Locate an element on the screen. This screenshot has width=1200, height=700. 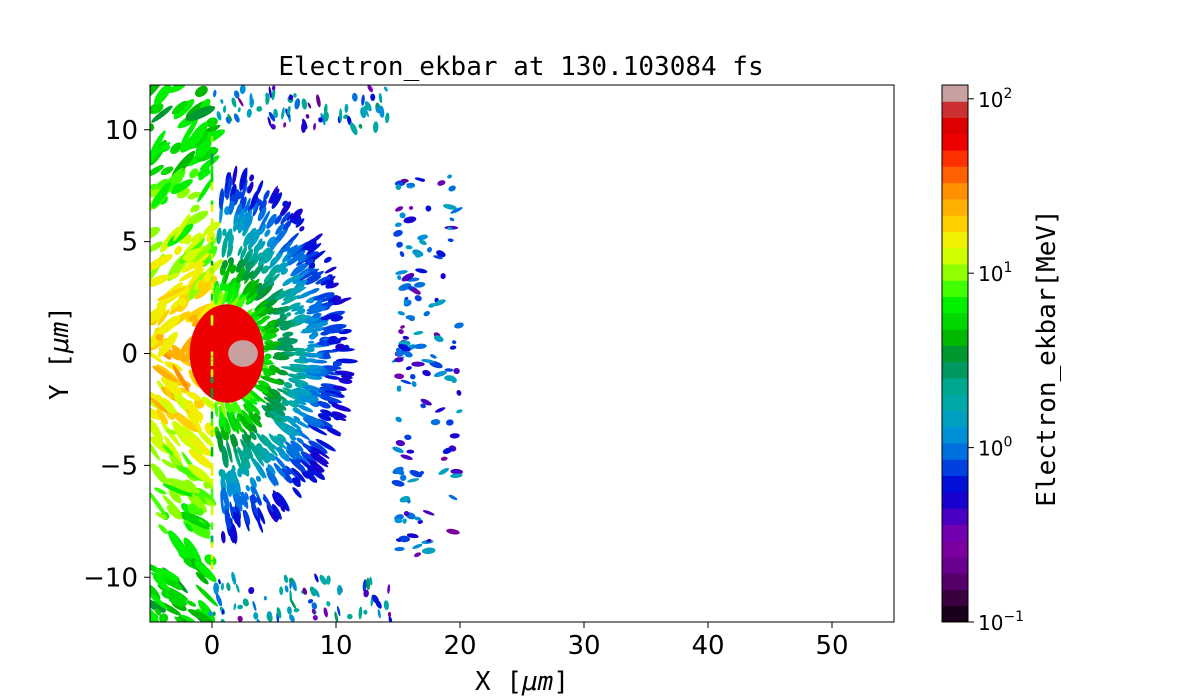
x-tick-label: 40 is located at coordinates (707, 646).